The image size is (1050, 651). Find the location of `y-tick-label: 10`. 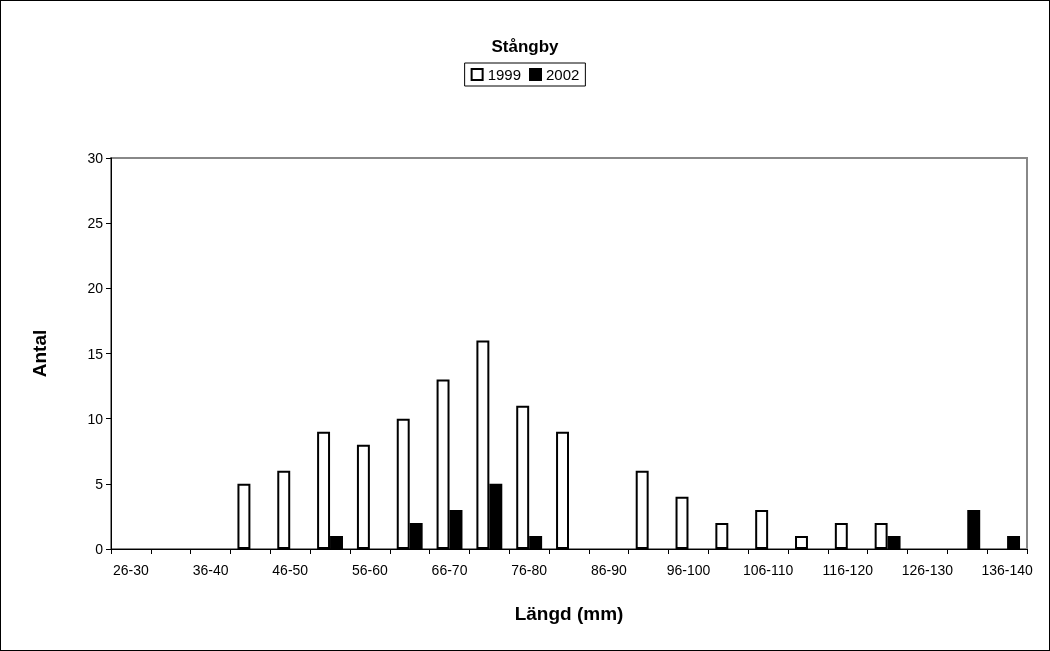

y-tick-label: 10 is located at coordinates (95, 418).